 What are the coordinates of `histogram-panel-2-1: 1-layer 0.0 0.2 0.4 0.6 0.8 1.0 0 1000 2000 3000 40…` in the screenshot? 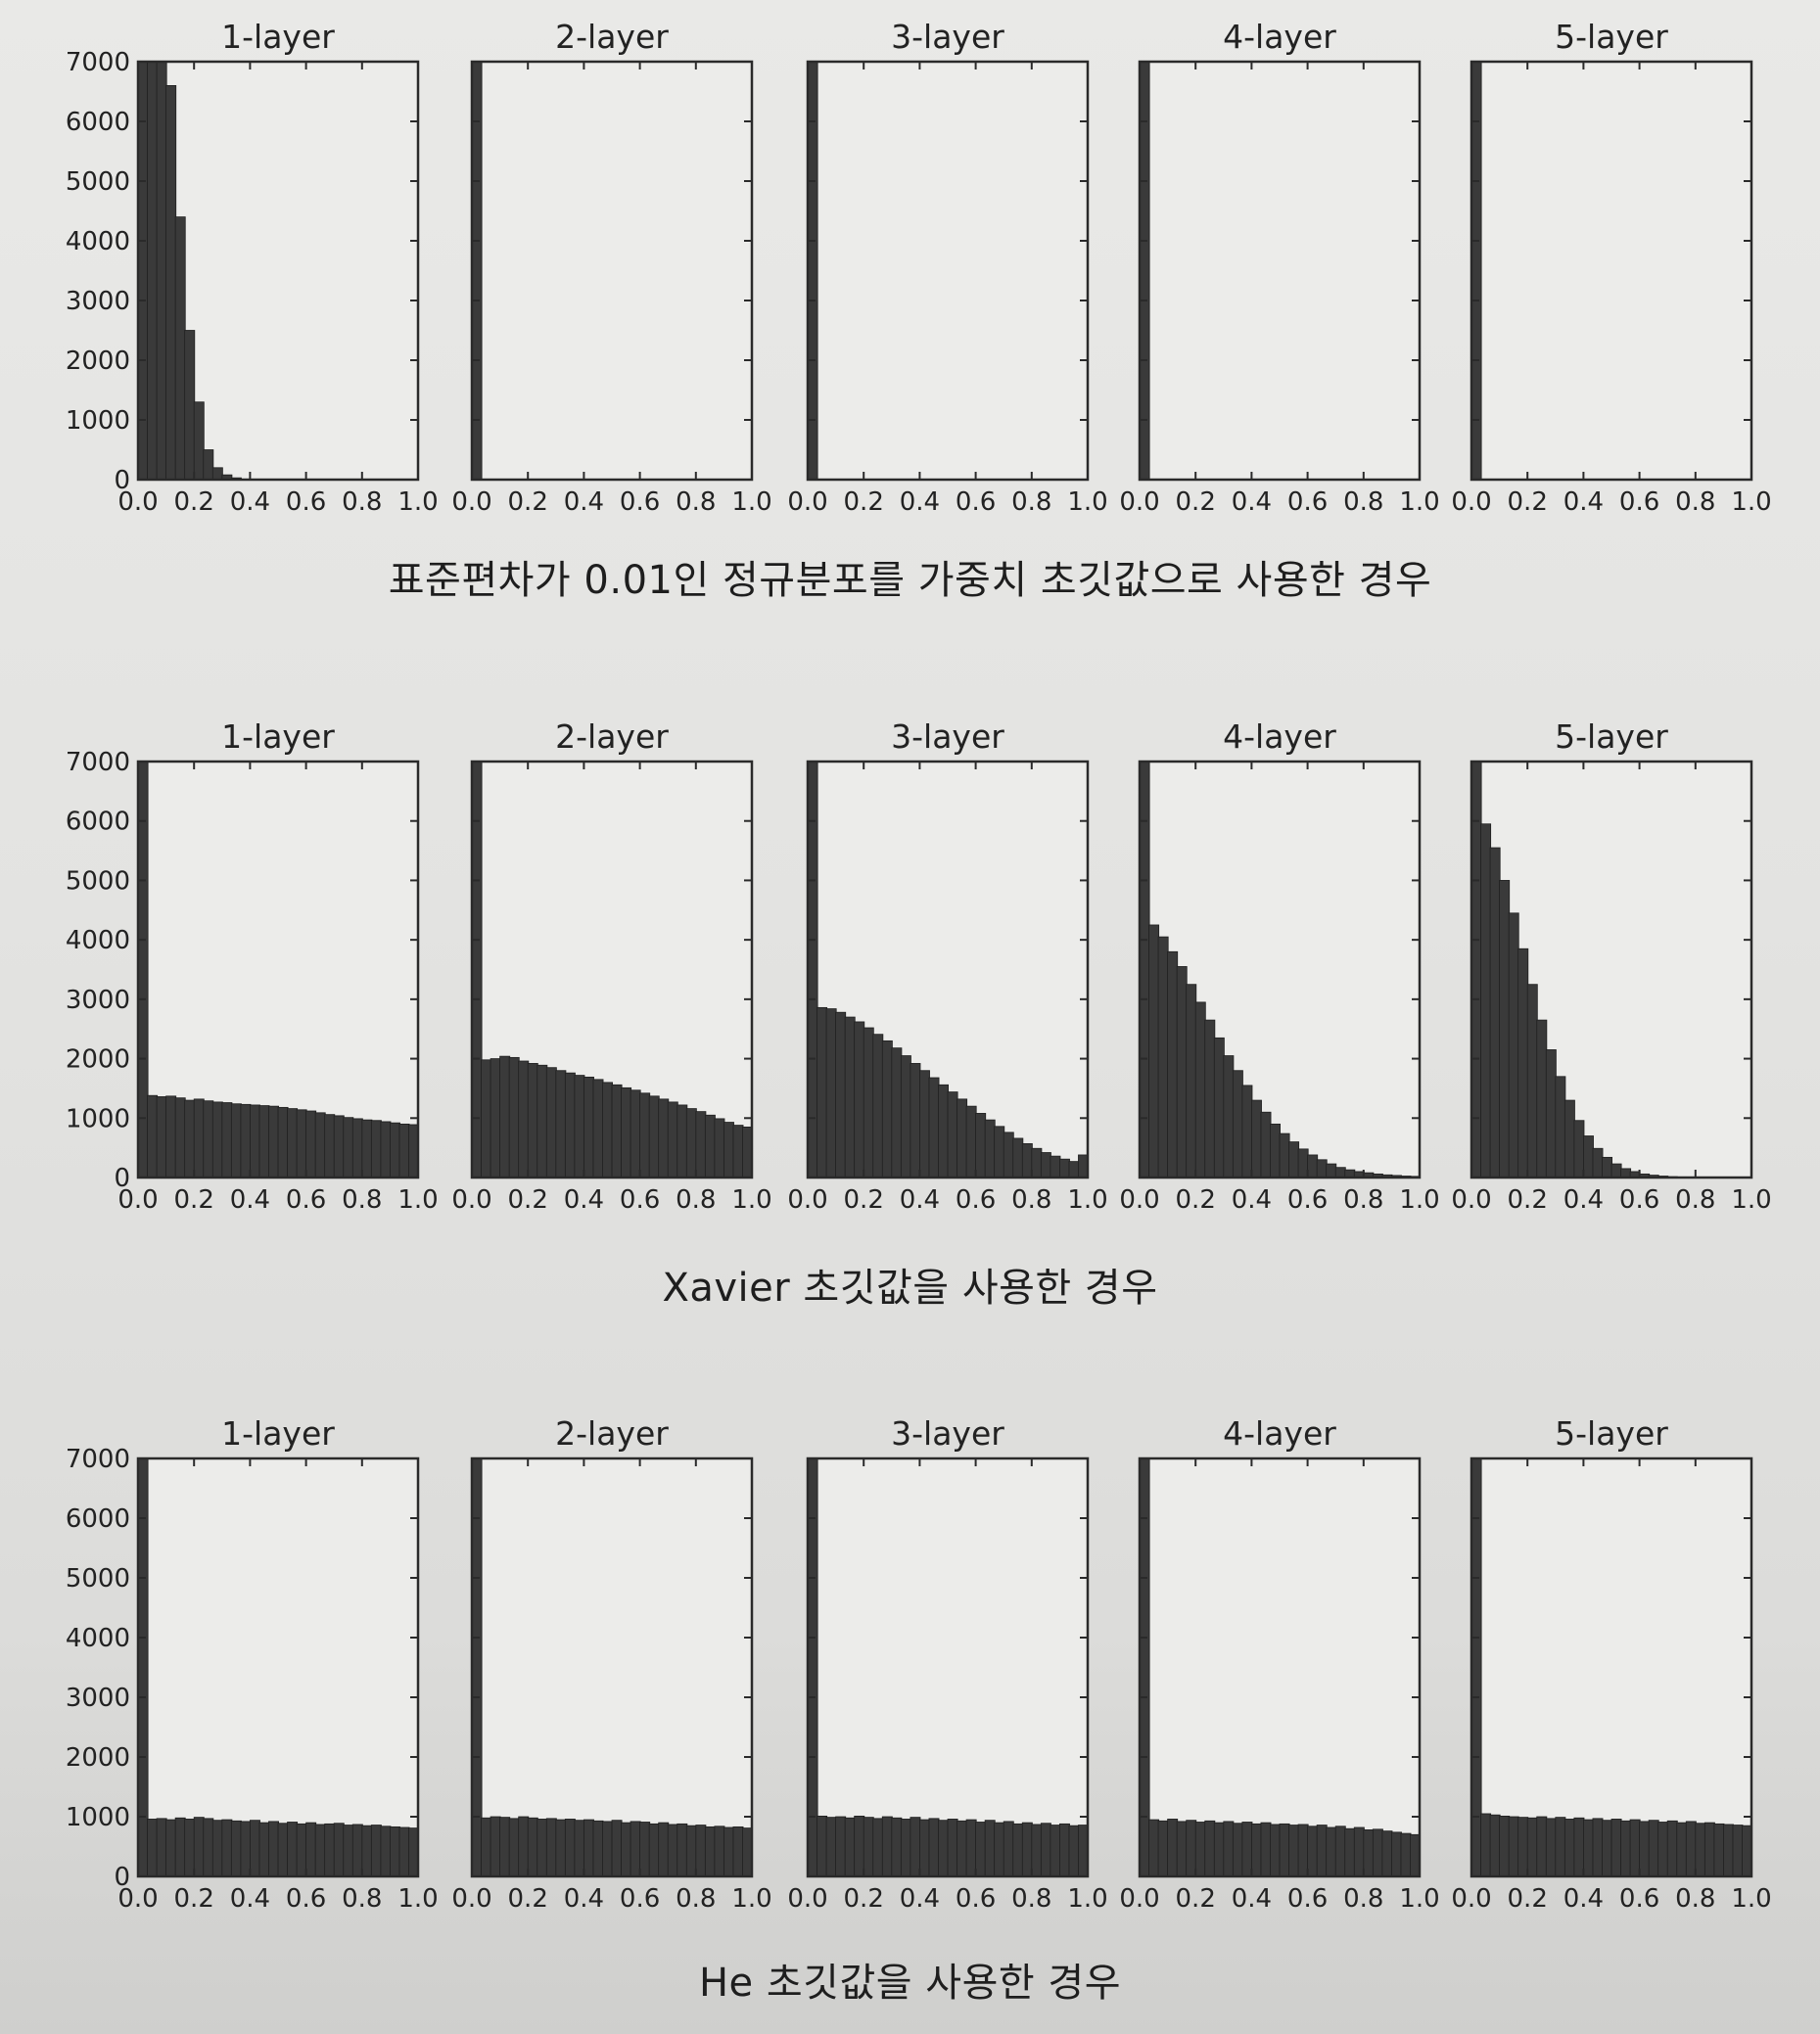 It's located at (252, 966).